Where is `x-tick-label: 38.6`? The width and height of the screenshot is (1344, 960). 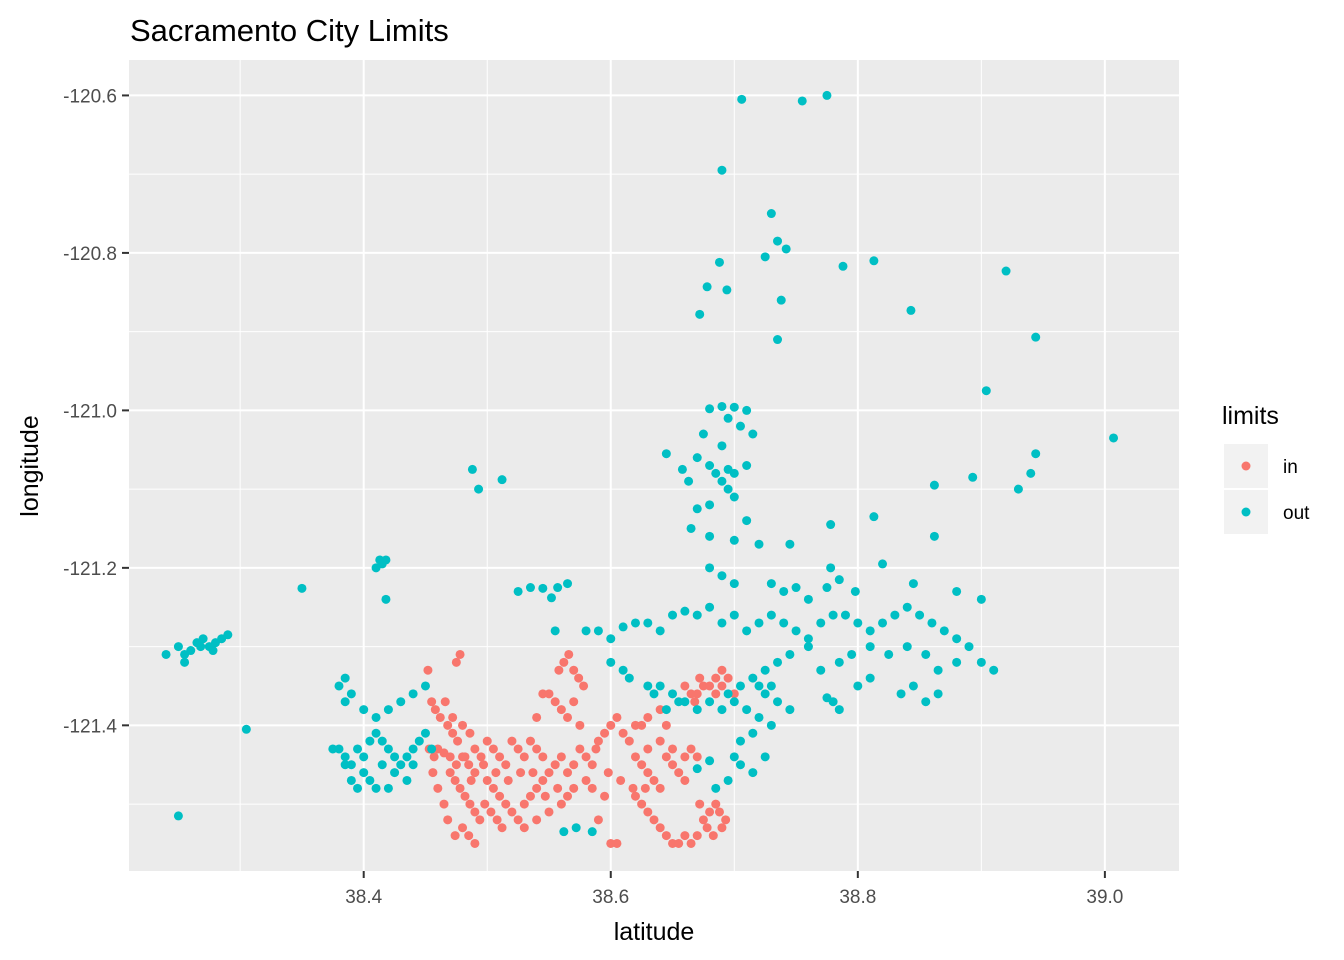
x-tick-label: 38.6 is located at coordinates (610, 897).